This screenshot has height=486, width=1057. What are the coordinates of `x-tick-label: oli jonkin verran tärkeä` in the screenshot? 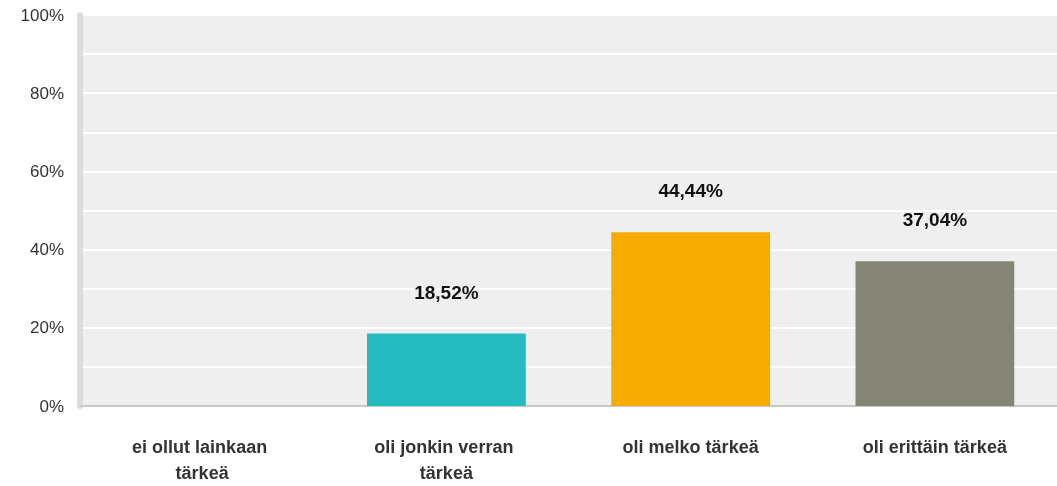 It's located at (446, 460).